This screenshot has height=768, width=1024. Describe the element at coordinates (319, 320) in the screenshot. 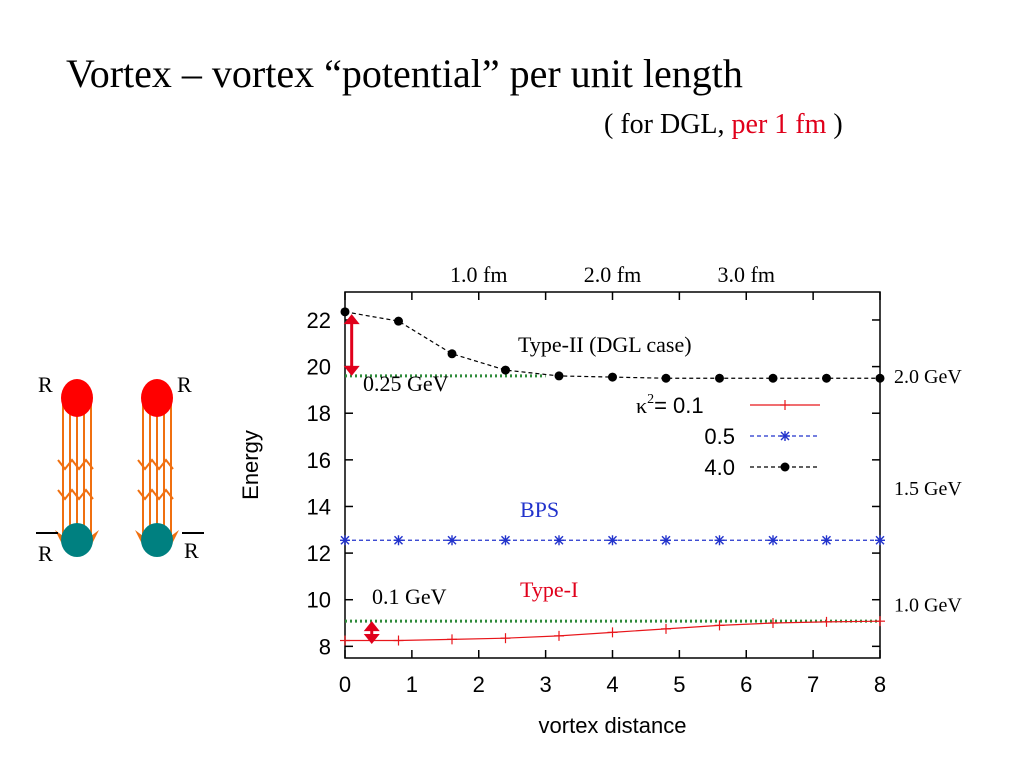

I see `y-tick-label: 22` at that location.